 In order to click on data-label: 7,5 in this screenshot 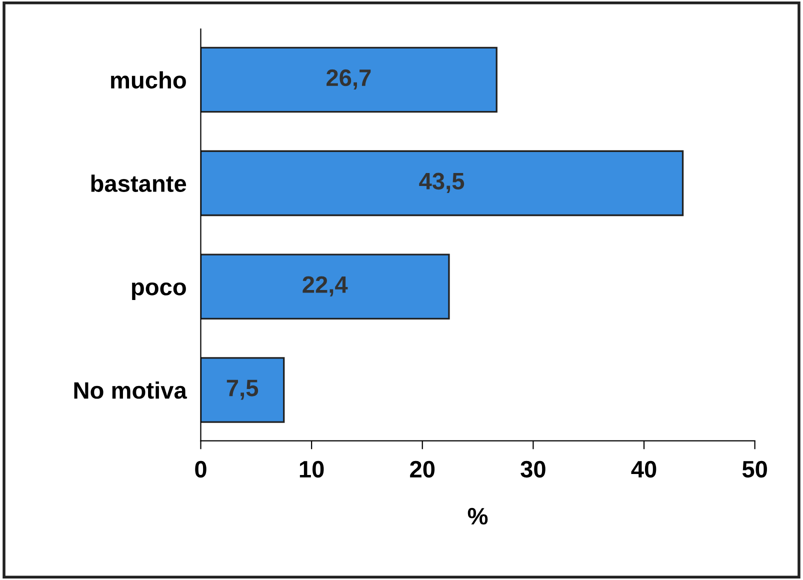, I will do `click(242, 390)`.